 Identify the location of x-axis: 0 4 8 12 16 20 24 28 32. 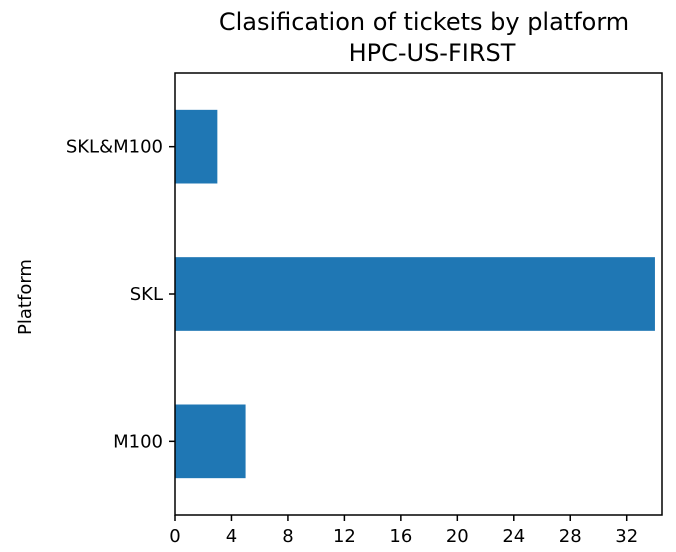
(403, 531).